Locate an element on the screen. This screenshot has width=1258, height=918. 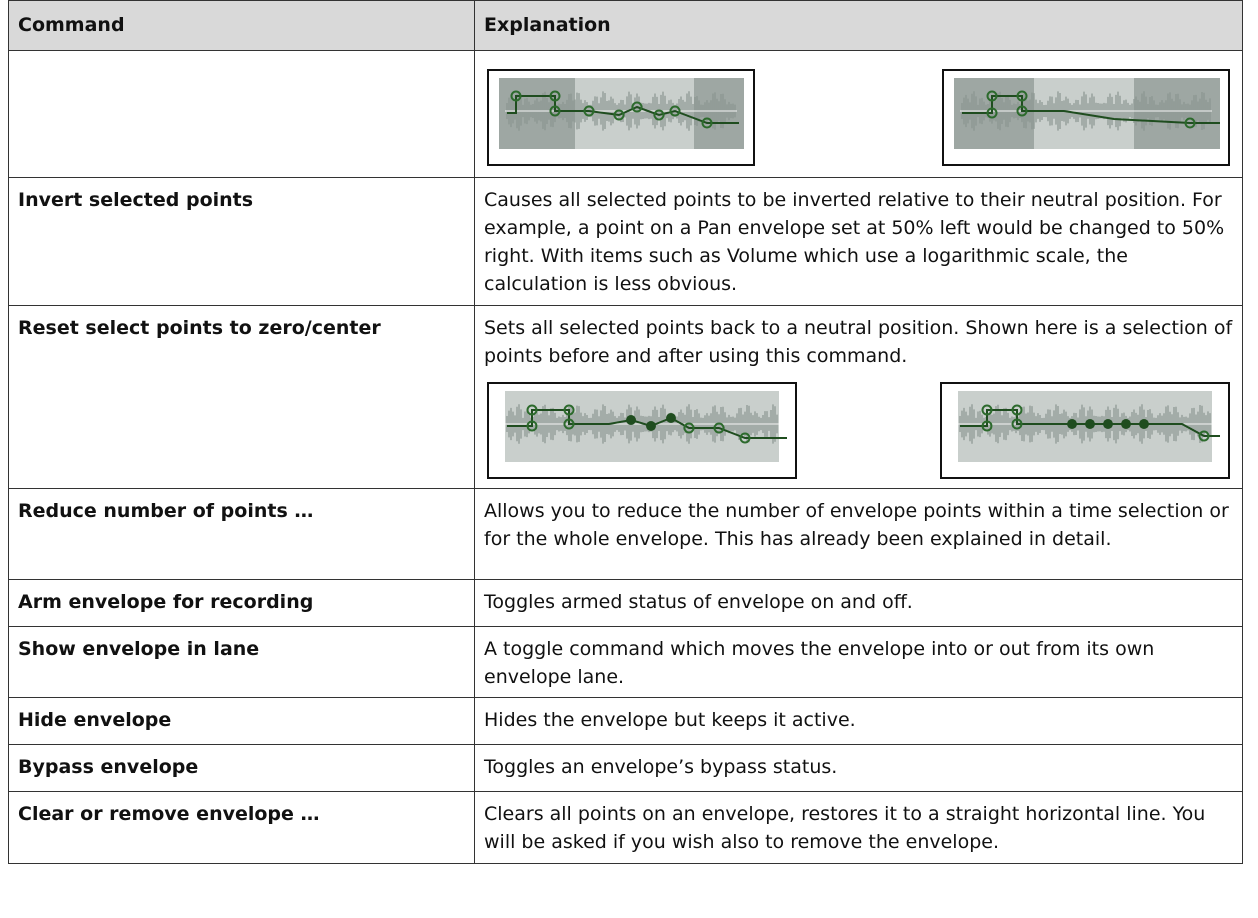
waveform-bg is located at coordinates (642, 426).